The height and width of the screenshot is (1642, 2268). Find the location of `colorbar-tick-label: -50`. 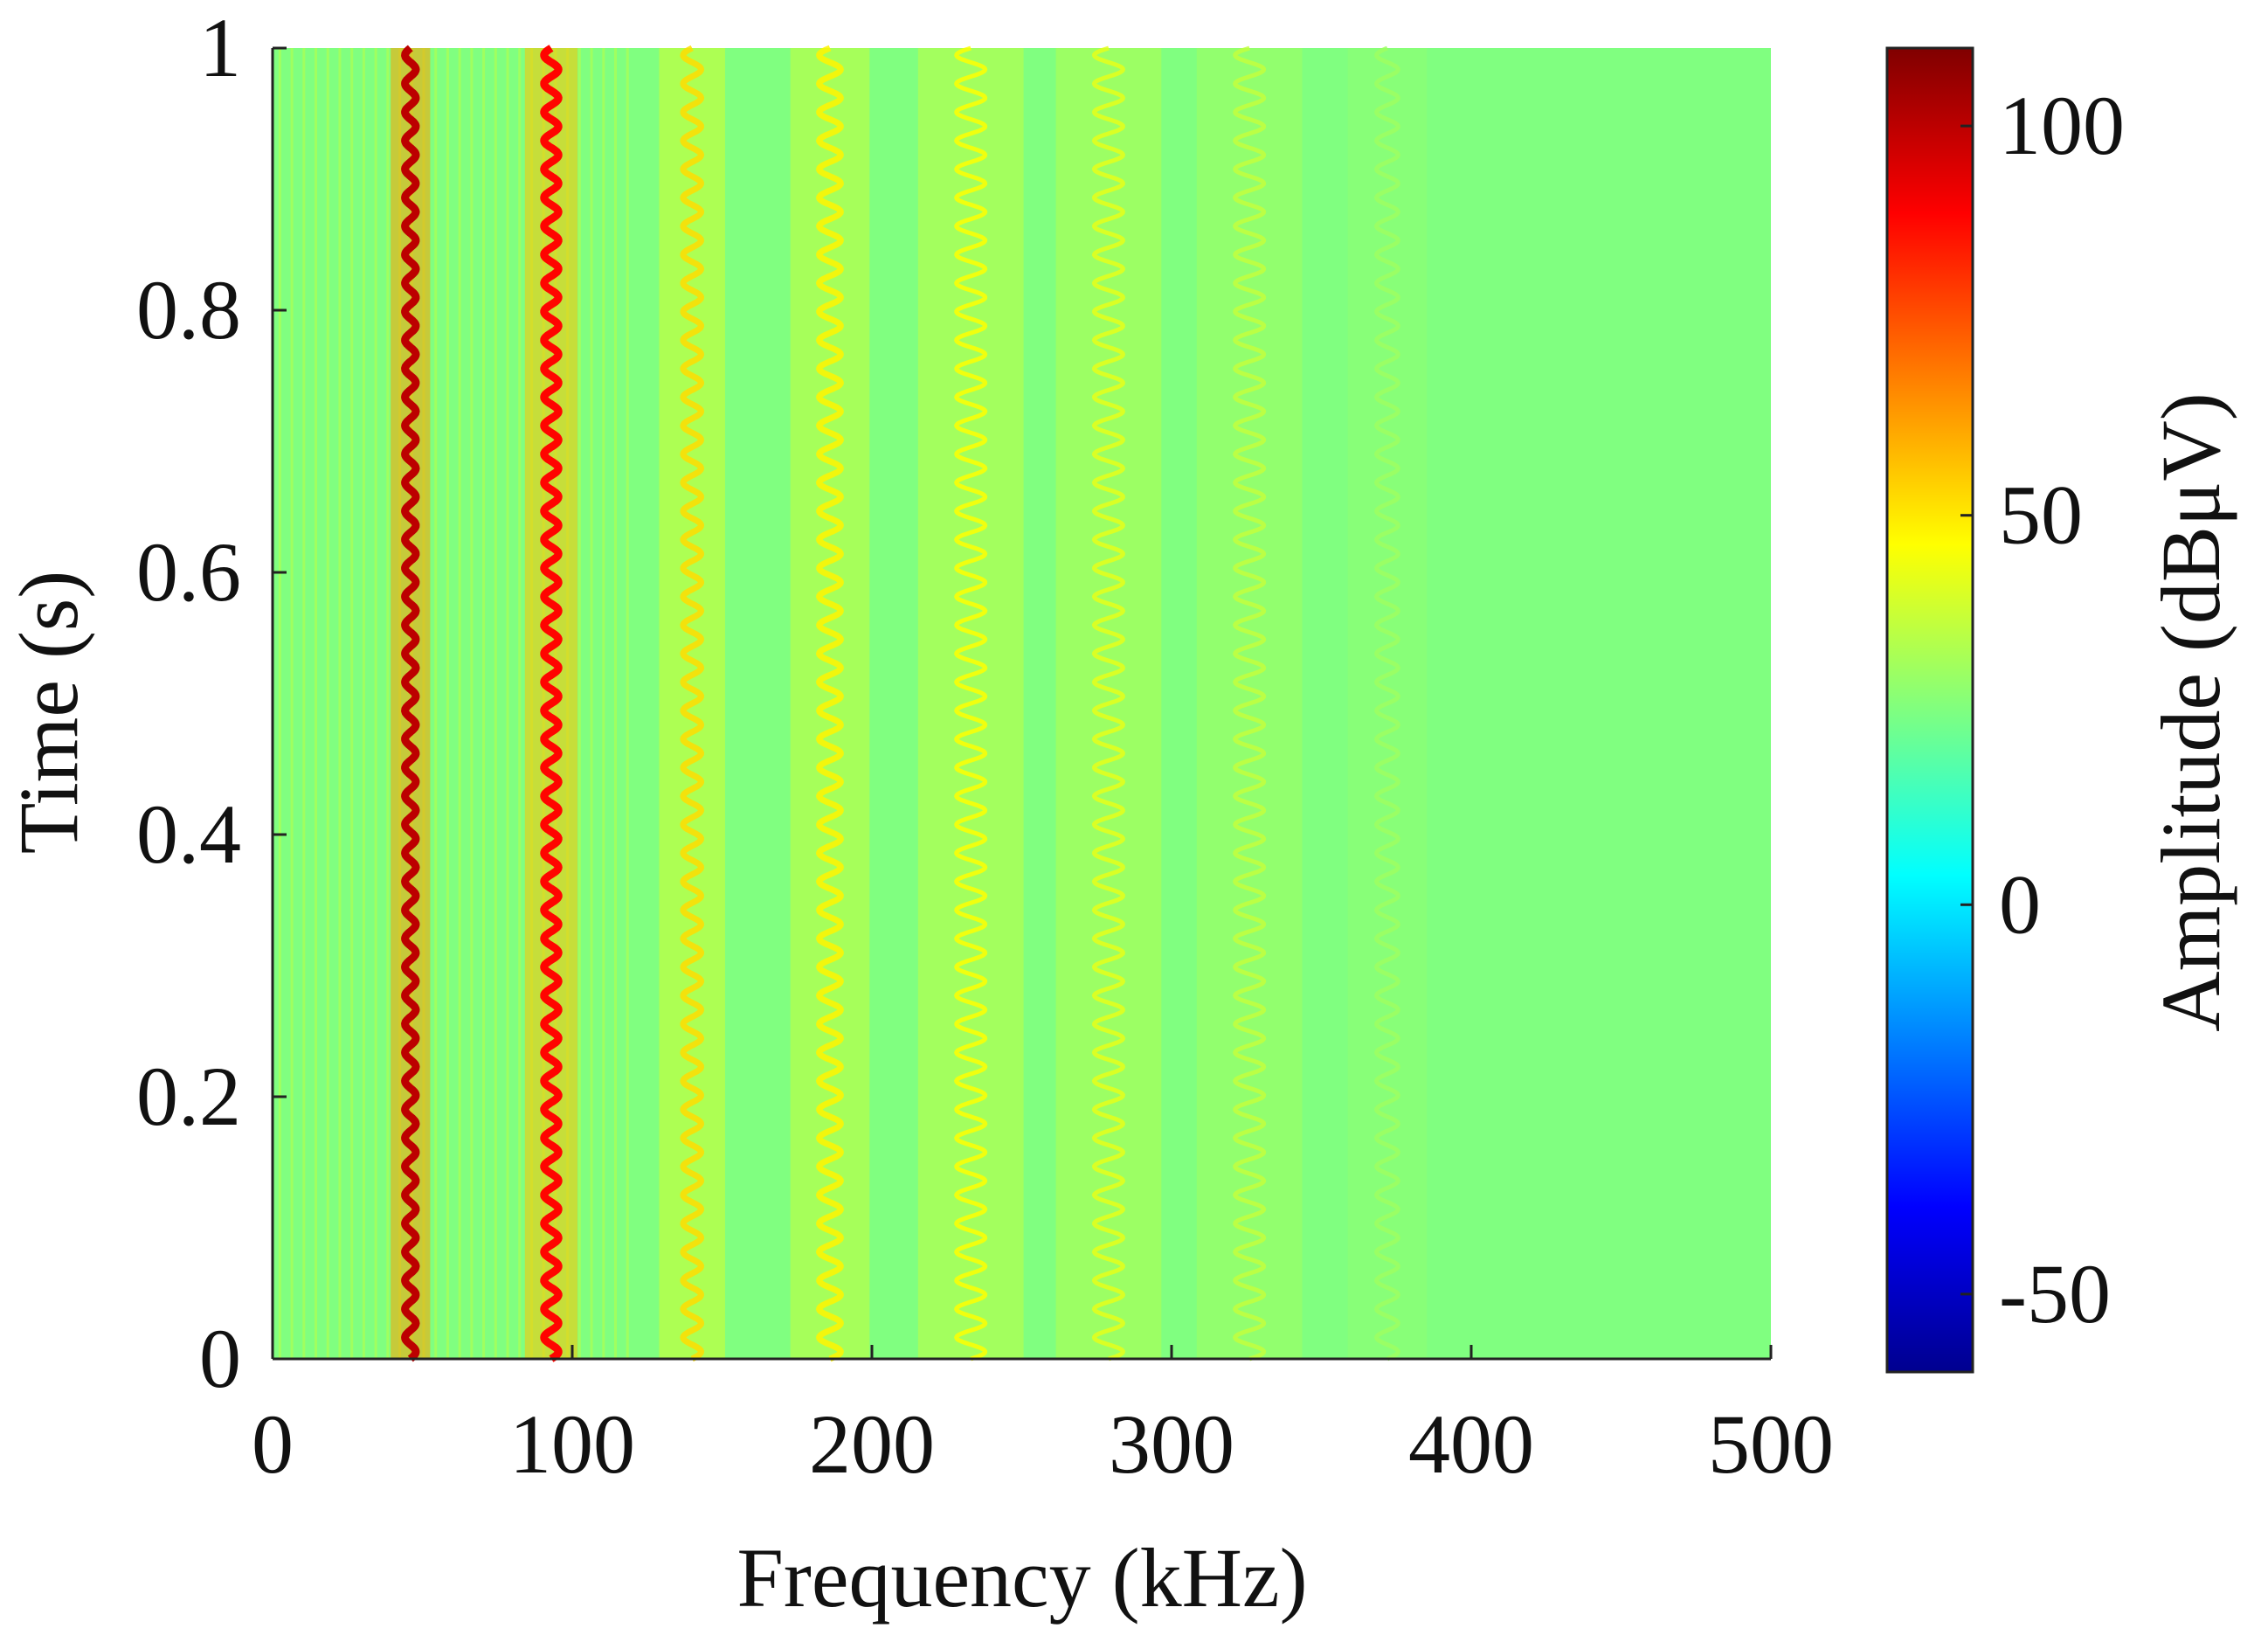

colorbar-tick-label: -50 is located at coordinates (2055, 1294).